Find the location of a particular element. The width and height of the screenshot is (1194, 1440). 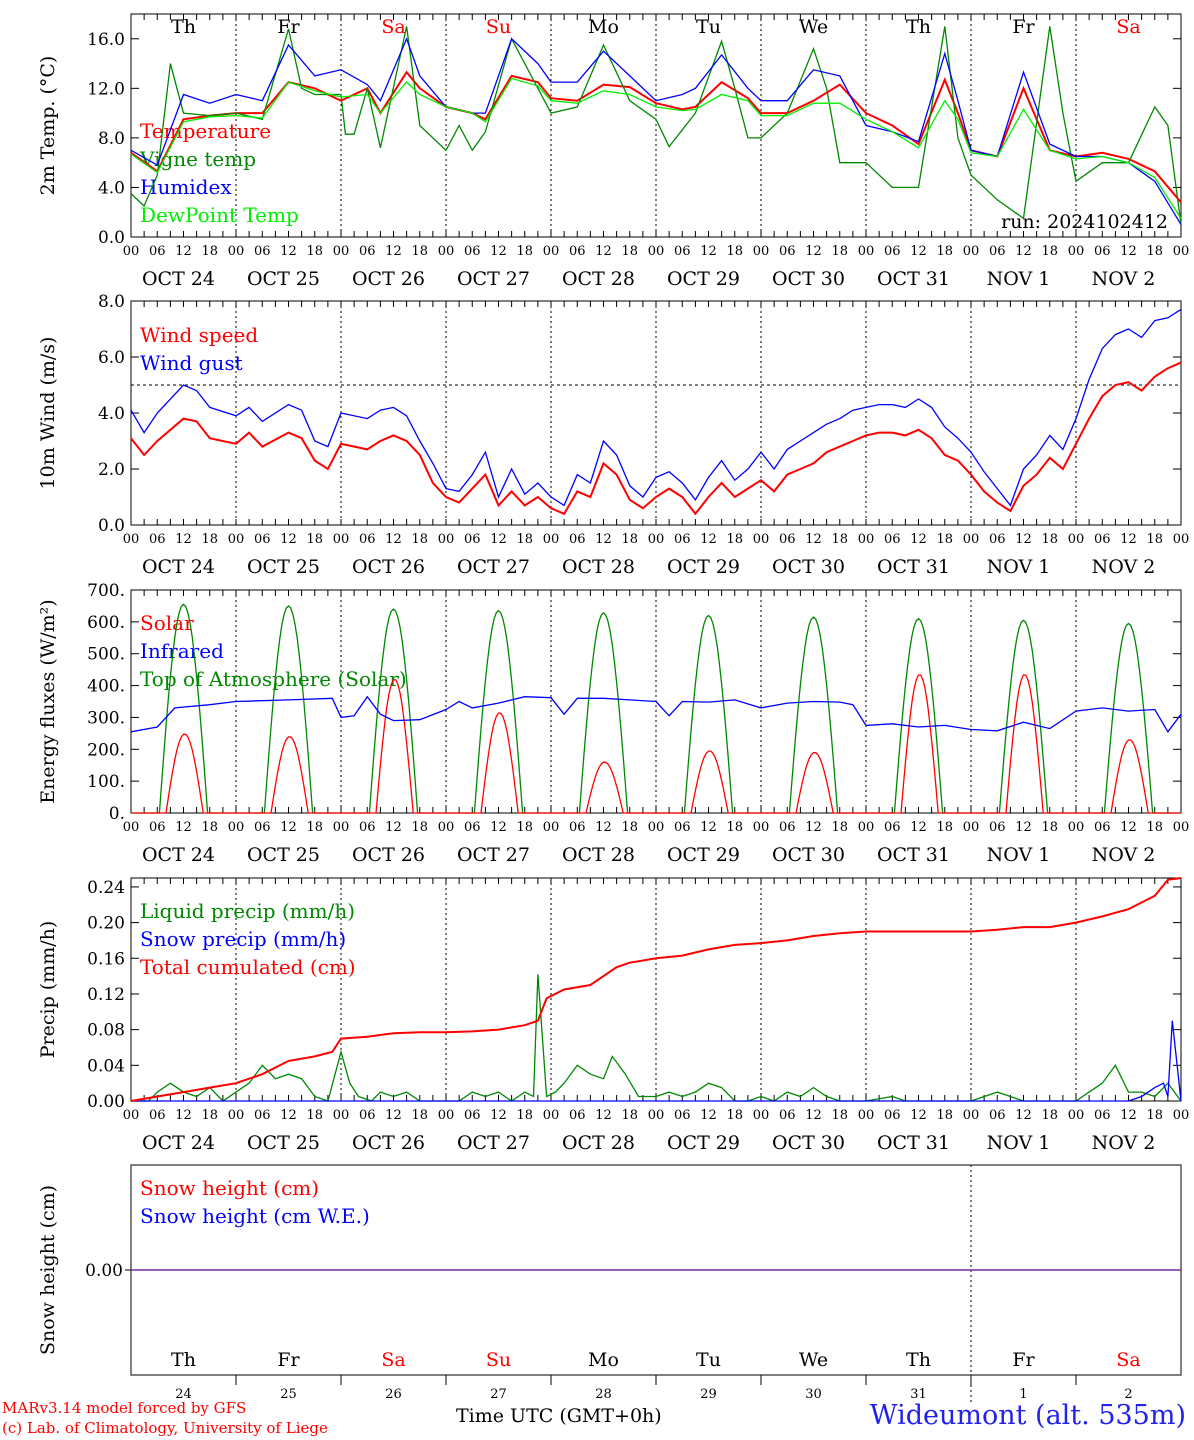

day-number-label: 25 is located at coordinates (288, 1394).